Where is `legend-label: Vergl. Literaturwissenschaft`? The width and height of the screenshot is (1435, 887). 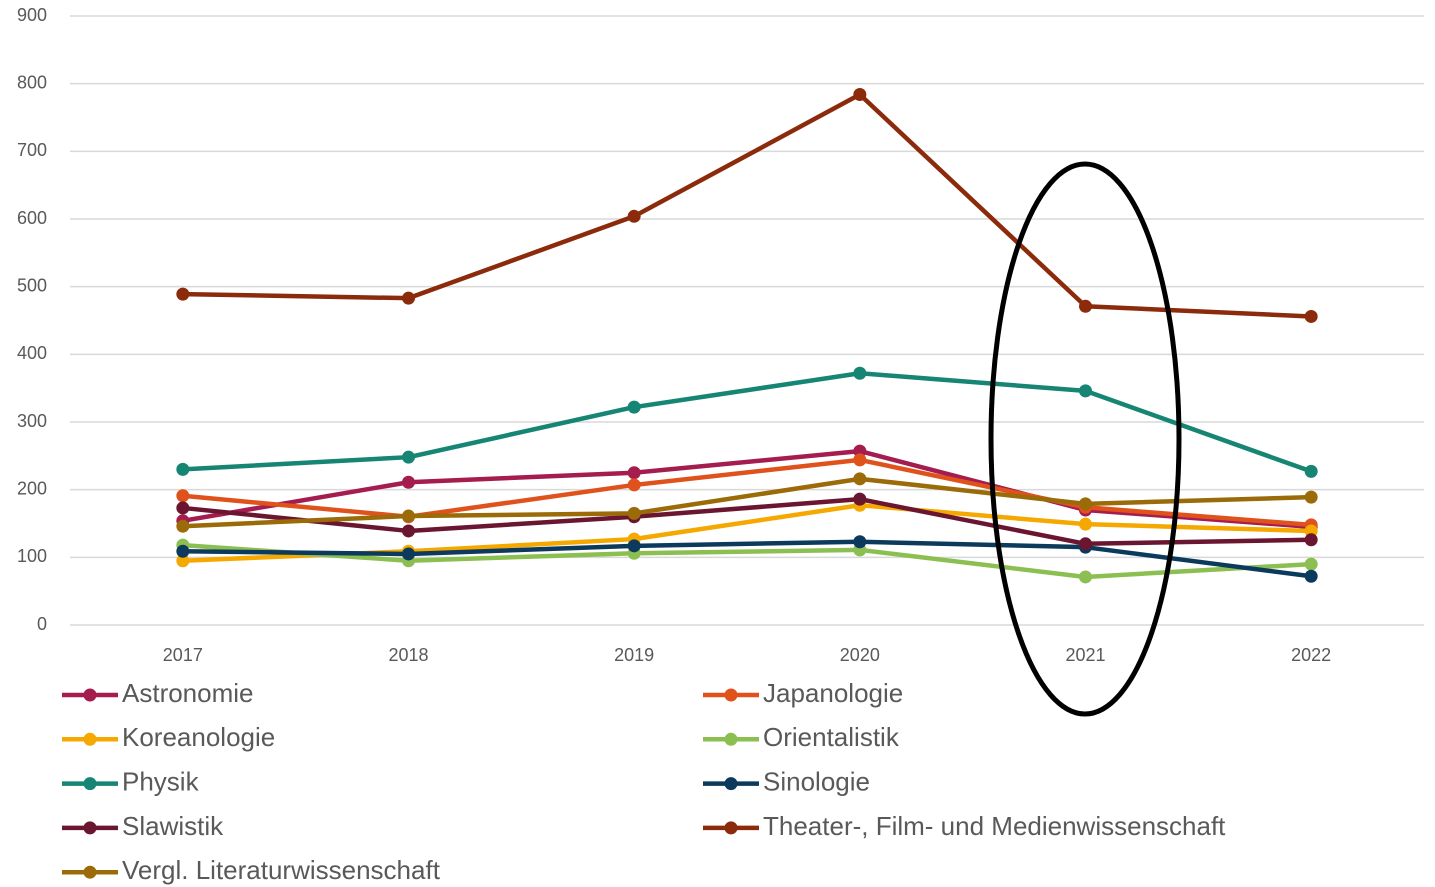 legend-label: Vergl. Literaturwissenschaft is located at coordinates (281, 870).